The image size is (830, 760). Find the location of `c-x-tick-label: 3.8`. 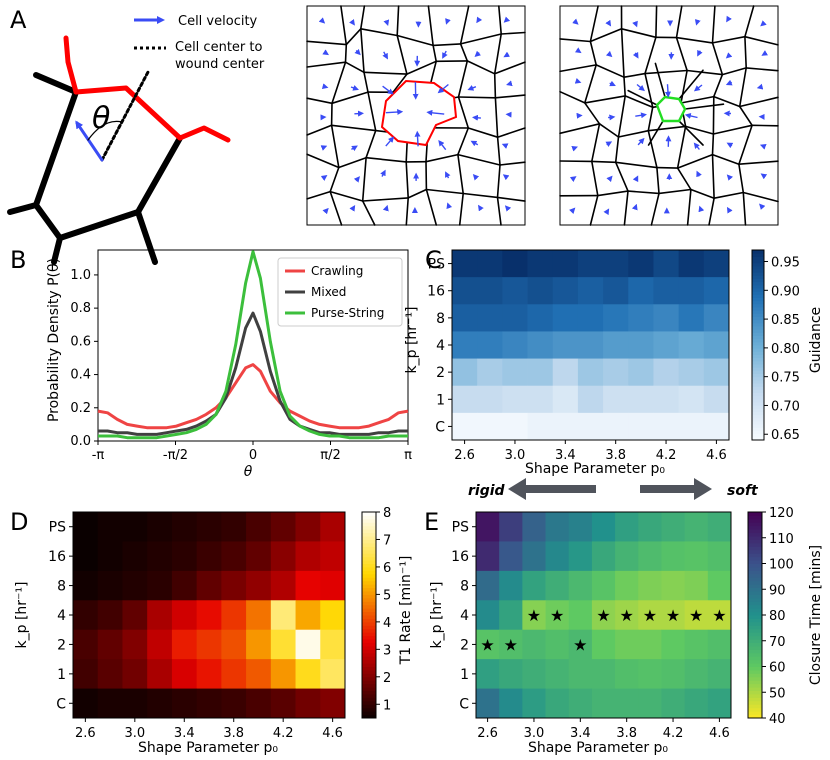

c-x-tick-label: 3.8 is located at coordinates (615, 455).